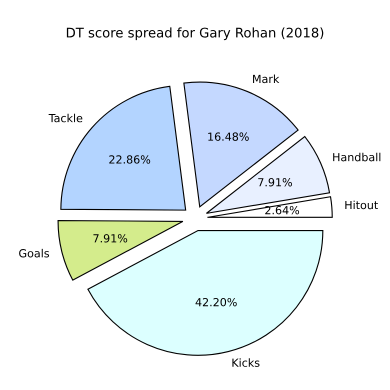  I want to click on data-label: 2.64%, so click(282, 210).